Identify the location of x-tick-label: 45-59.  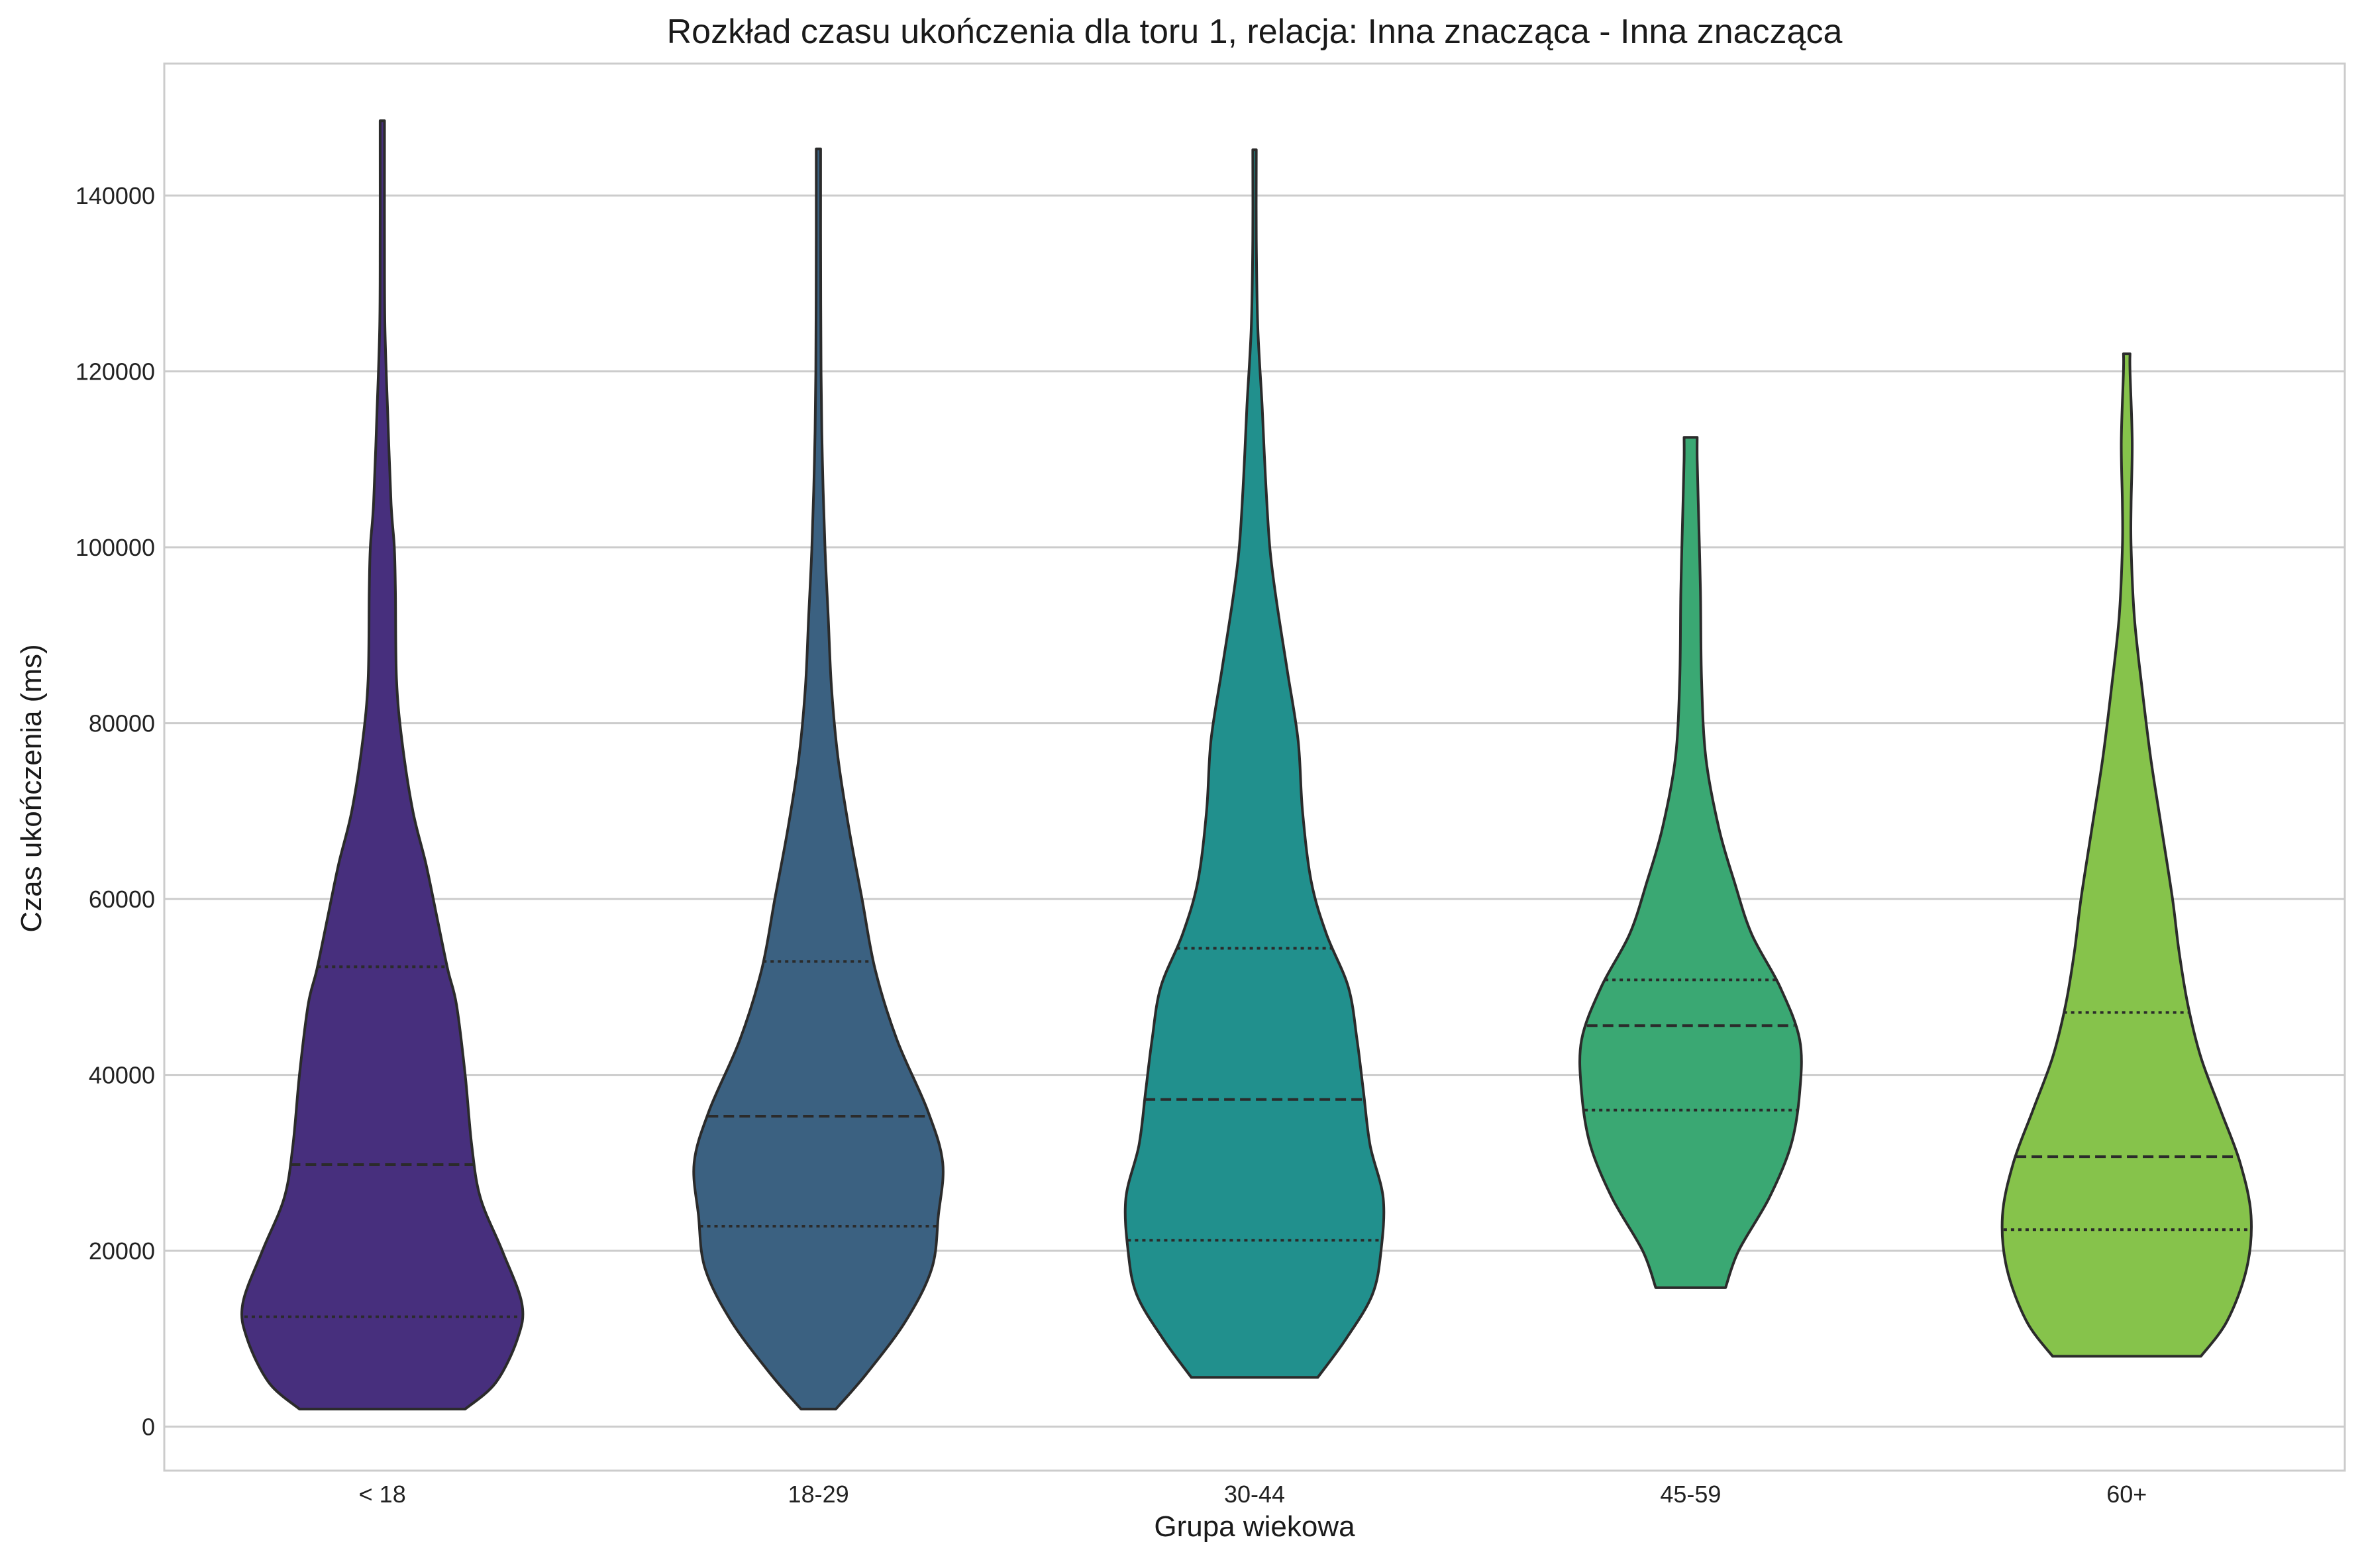
(1691, 1494).